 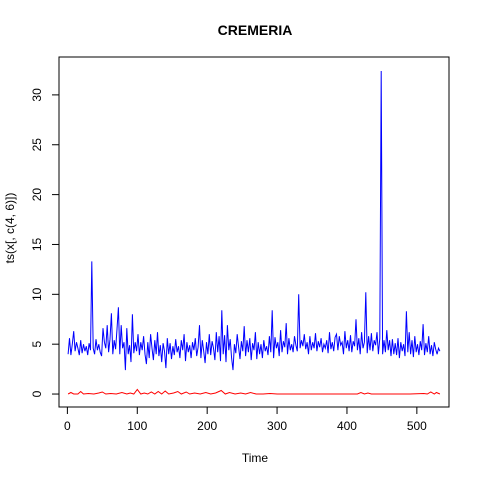 I want to click on y-tick-label: 25, so click(x=37, y=145).